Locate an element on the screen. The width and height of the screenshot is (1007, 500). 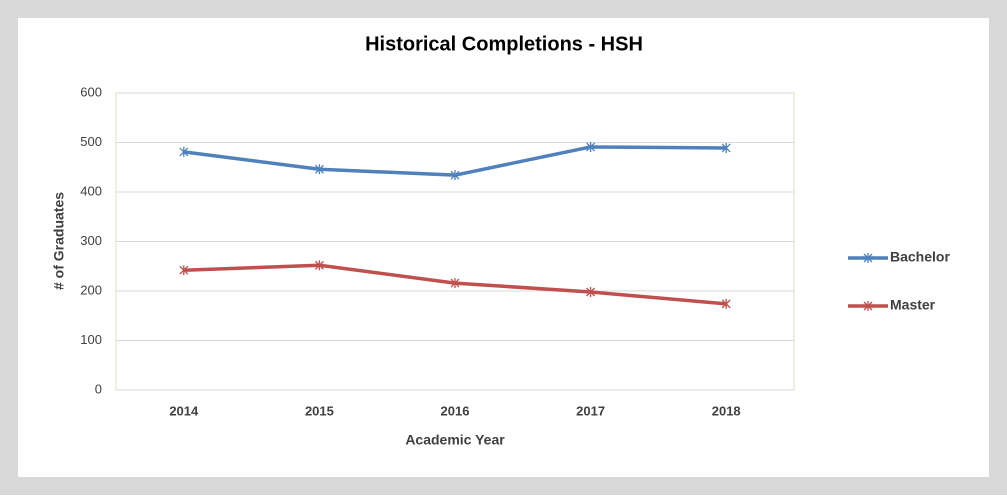
y-tick-label: 600 is located at coordinates (91, 91).